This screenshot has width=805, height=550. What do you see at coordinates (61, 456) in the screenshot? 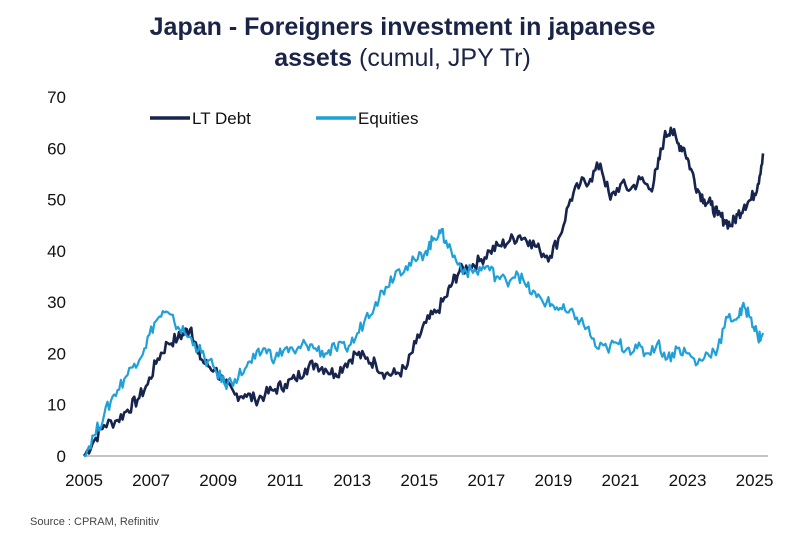
I see `y-tick-label: 0` at bounding box center [61, 456].